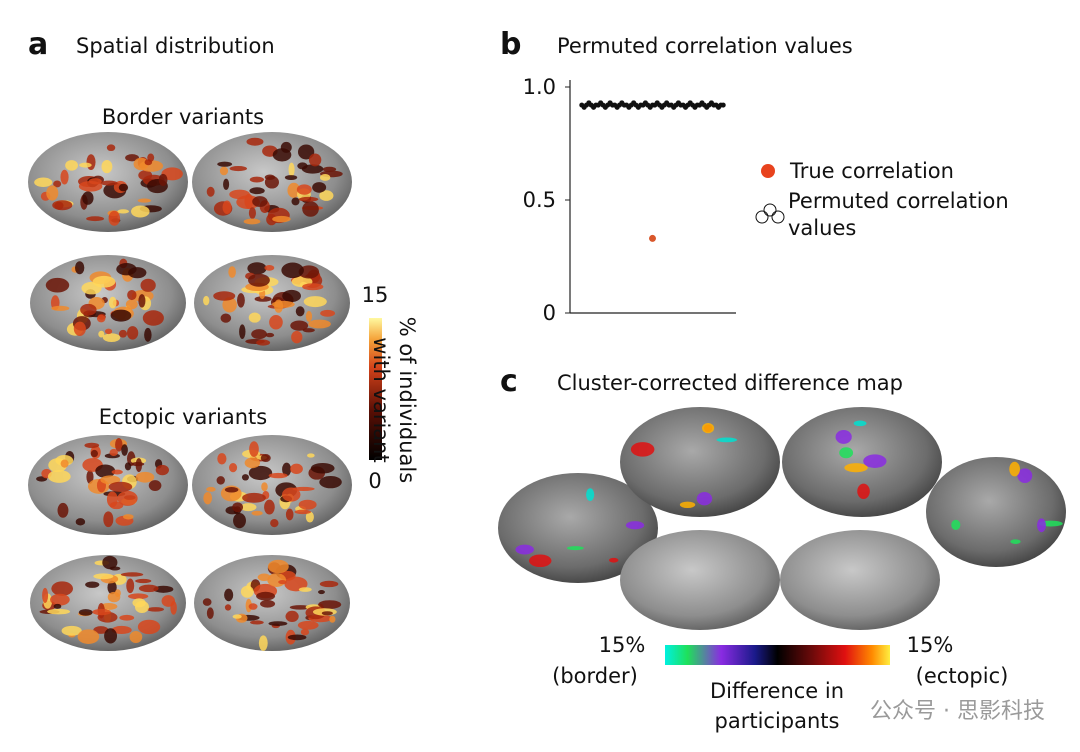 Image resolution: width=1080 pixels, height=752 pixels. What do you see at coordinates (595, 676) in the screenshot?
I see `colorbar-left-label: (border)` at bounding box center [595, 676].